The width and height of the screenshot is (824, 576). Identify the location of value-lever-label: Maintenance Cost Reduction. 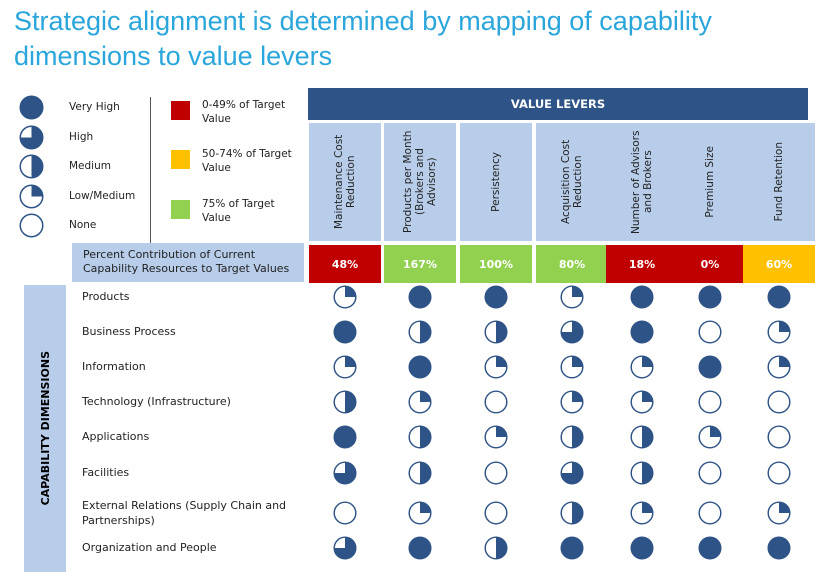
(345, 182).